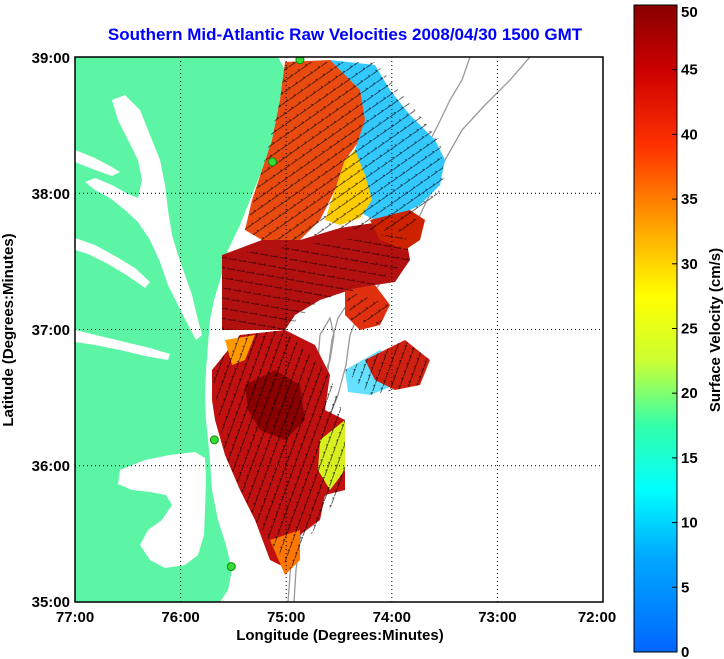 Image resolution: width=724 pixels, height=659 pixels. Describe the element at coordinates (597, 617) in the screenshot. I see `x-tick-label: 72:00` at that location.